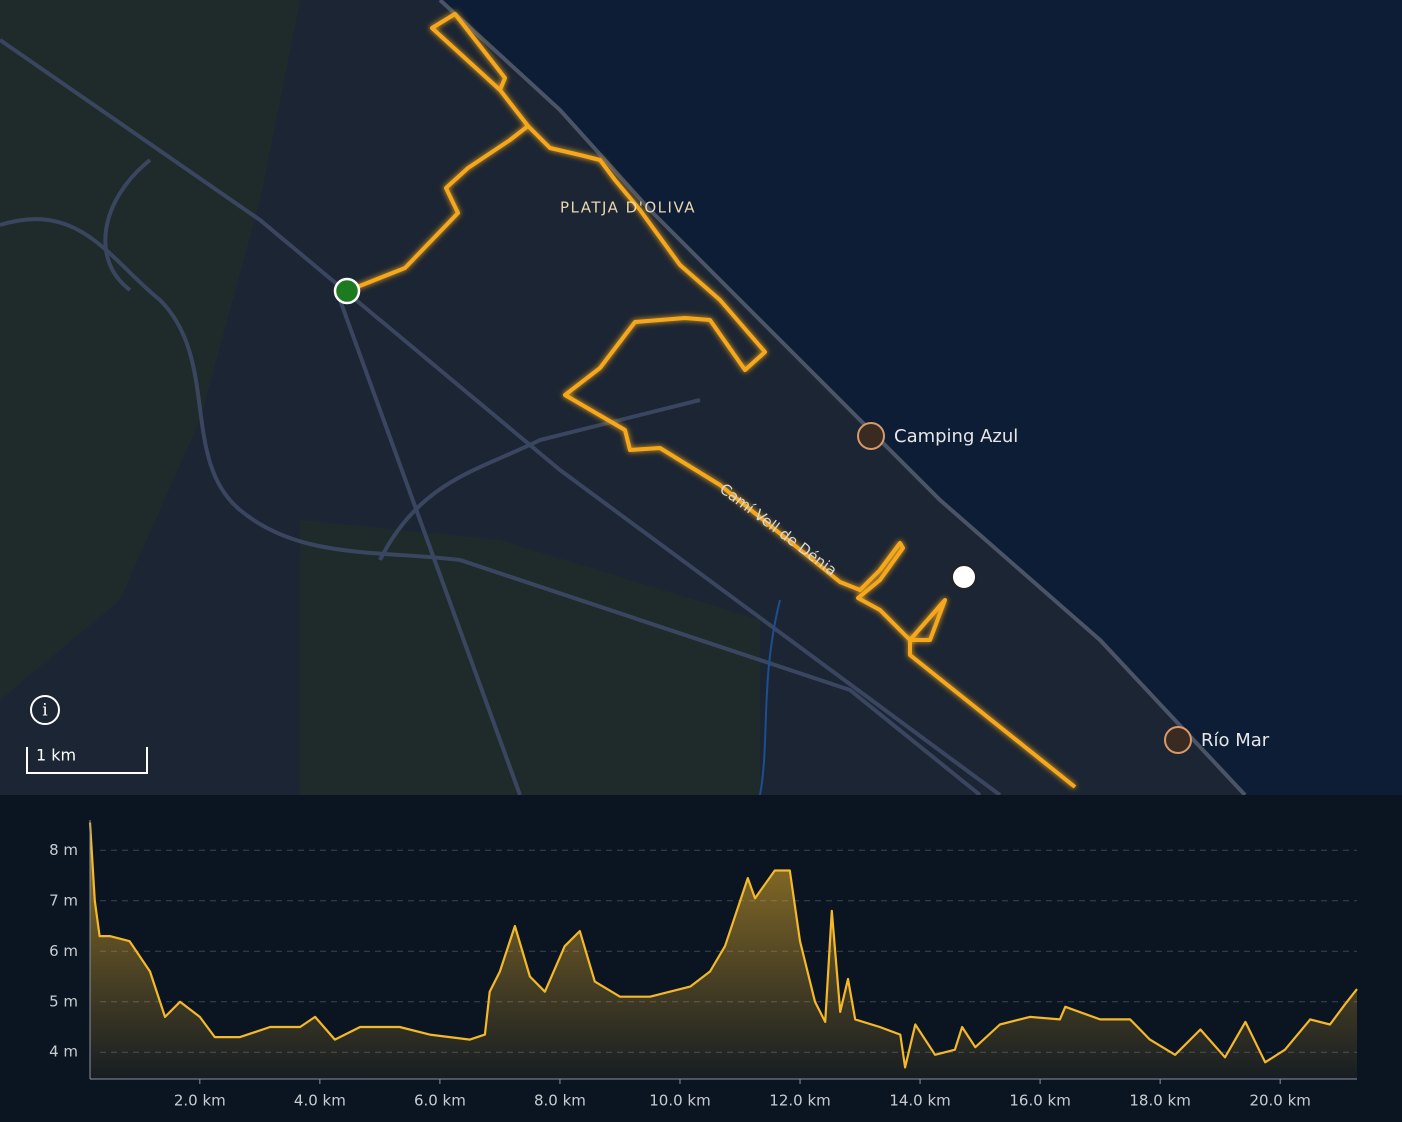 The width and height of the screenshot is (1402, 1122). I want to click on poi-label: Camping Azul, so click(956, 436).